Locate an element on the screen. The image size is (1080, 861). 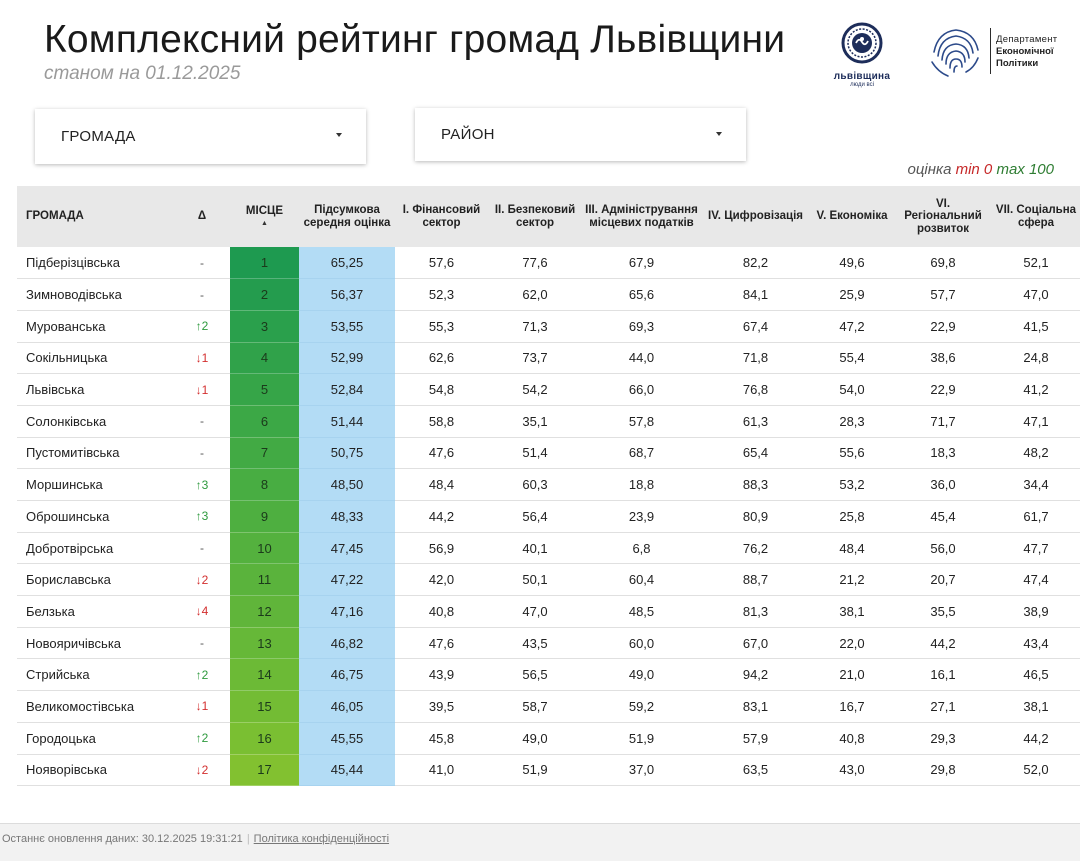
cell-score: 65,25 is located at coordinates (347, 263).